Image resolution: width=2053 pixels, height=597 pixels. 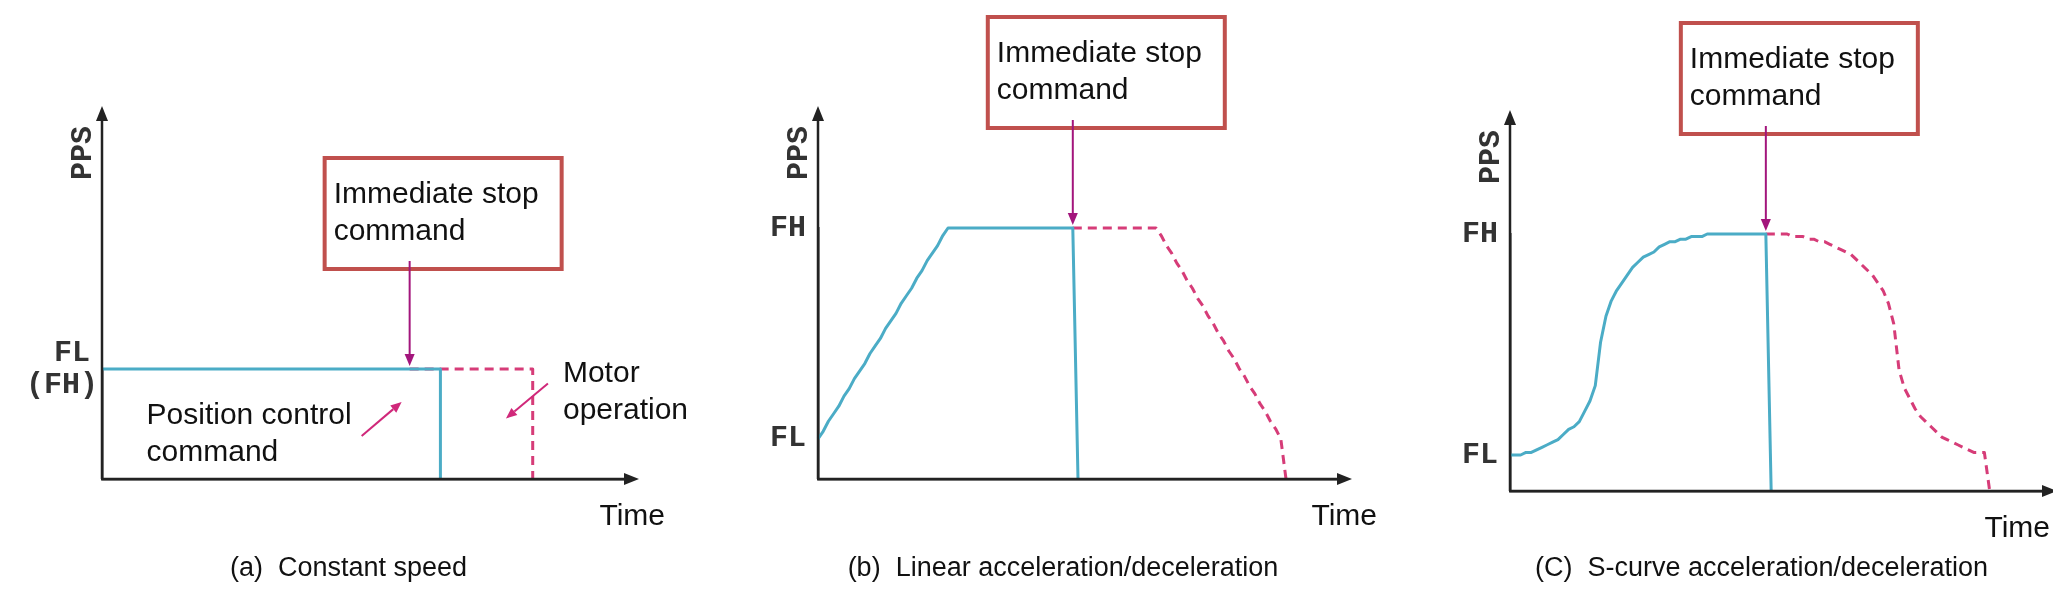 What do you see at coordinates (625, 389) in the screenshot?
I see `annotation: Motor operation` at bounding box center [625, 389].